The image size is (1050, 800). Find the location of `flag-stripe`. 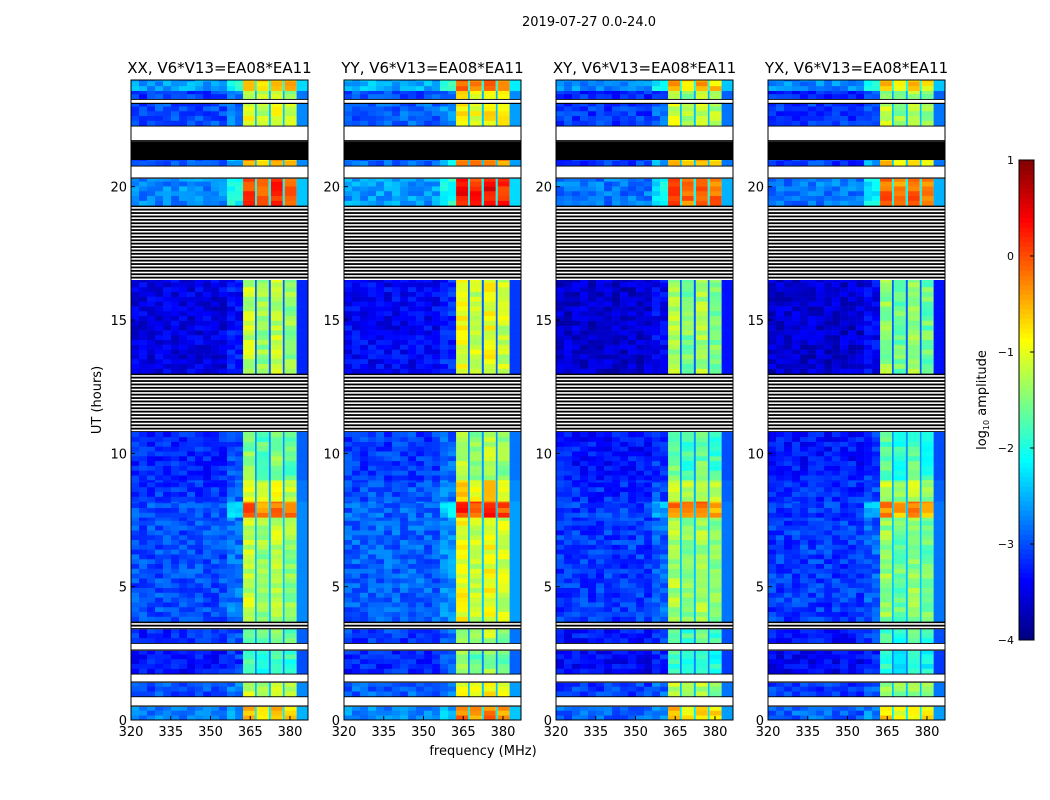

flag-stripe is located at coordinates (432, 381).